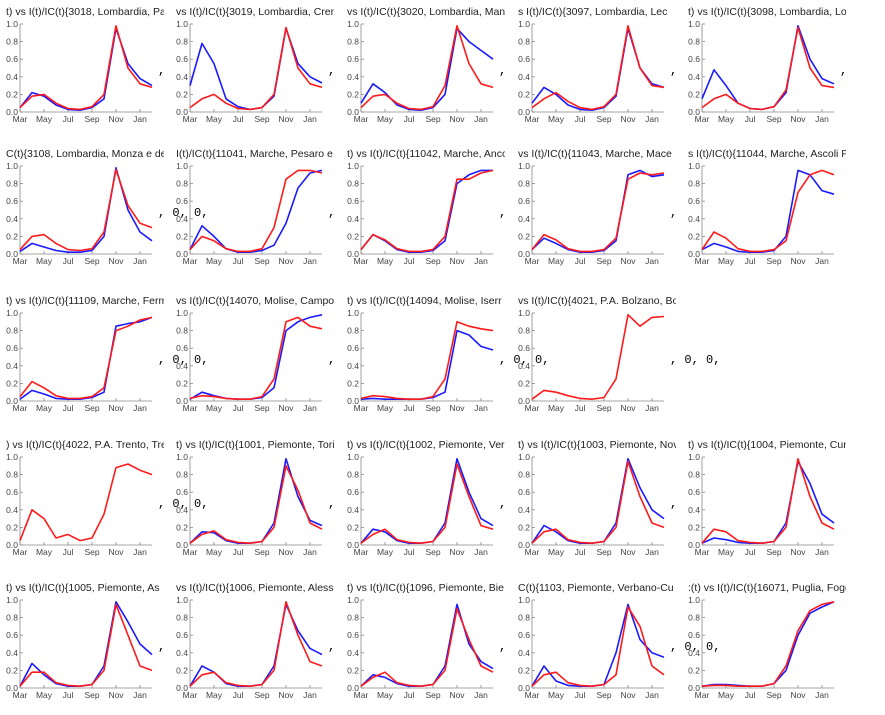 The image size is (885, 715). I want to click on chart-title: t) vs I(t)/IC(t){1002, Piemonte, Verc, so click(428, 445).